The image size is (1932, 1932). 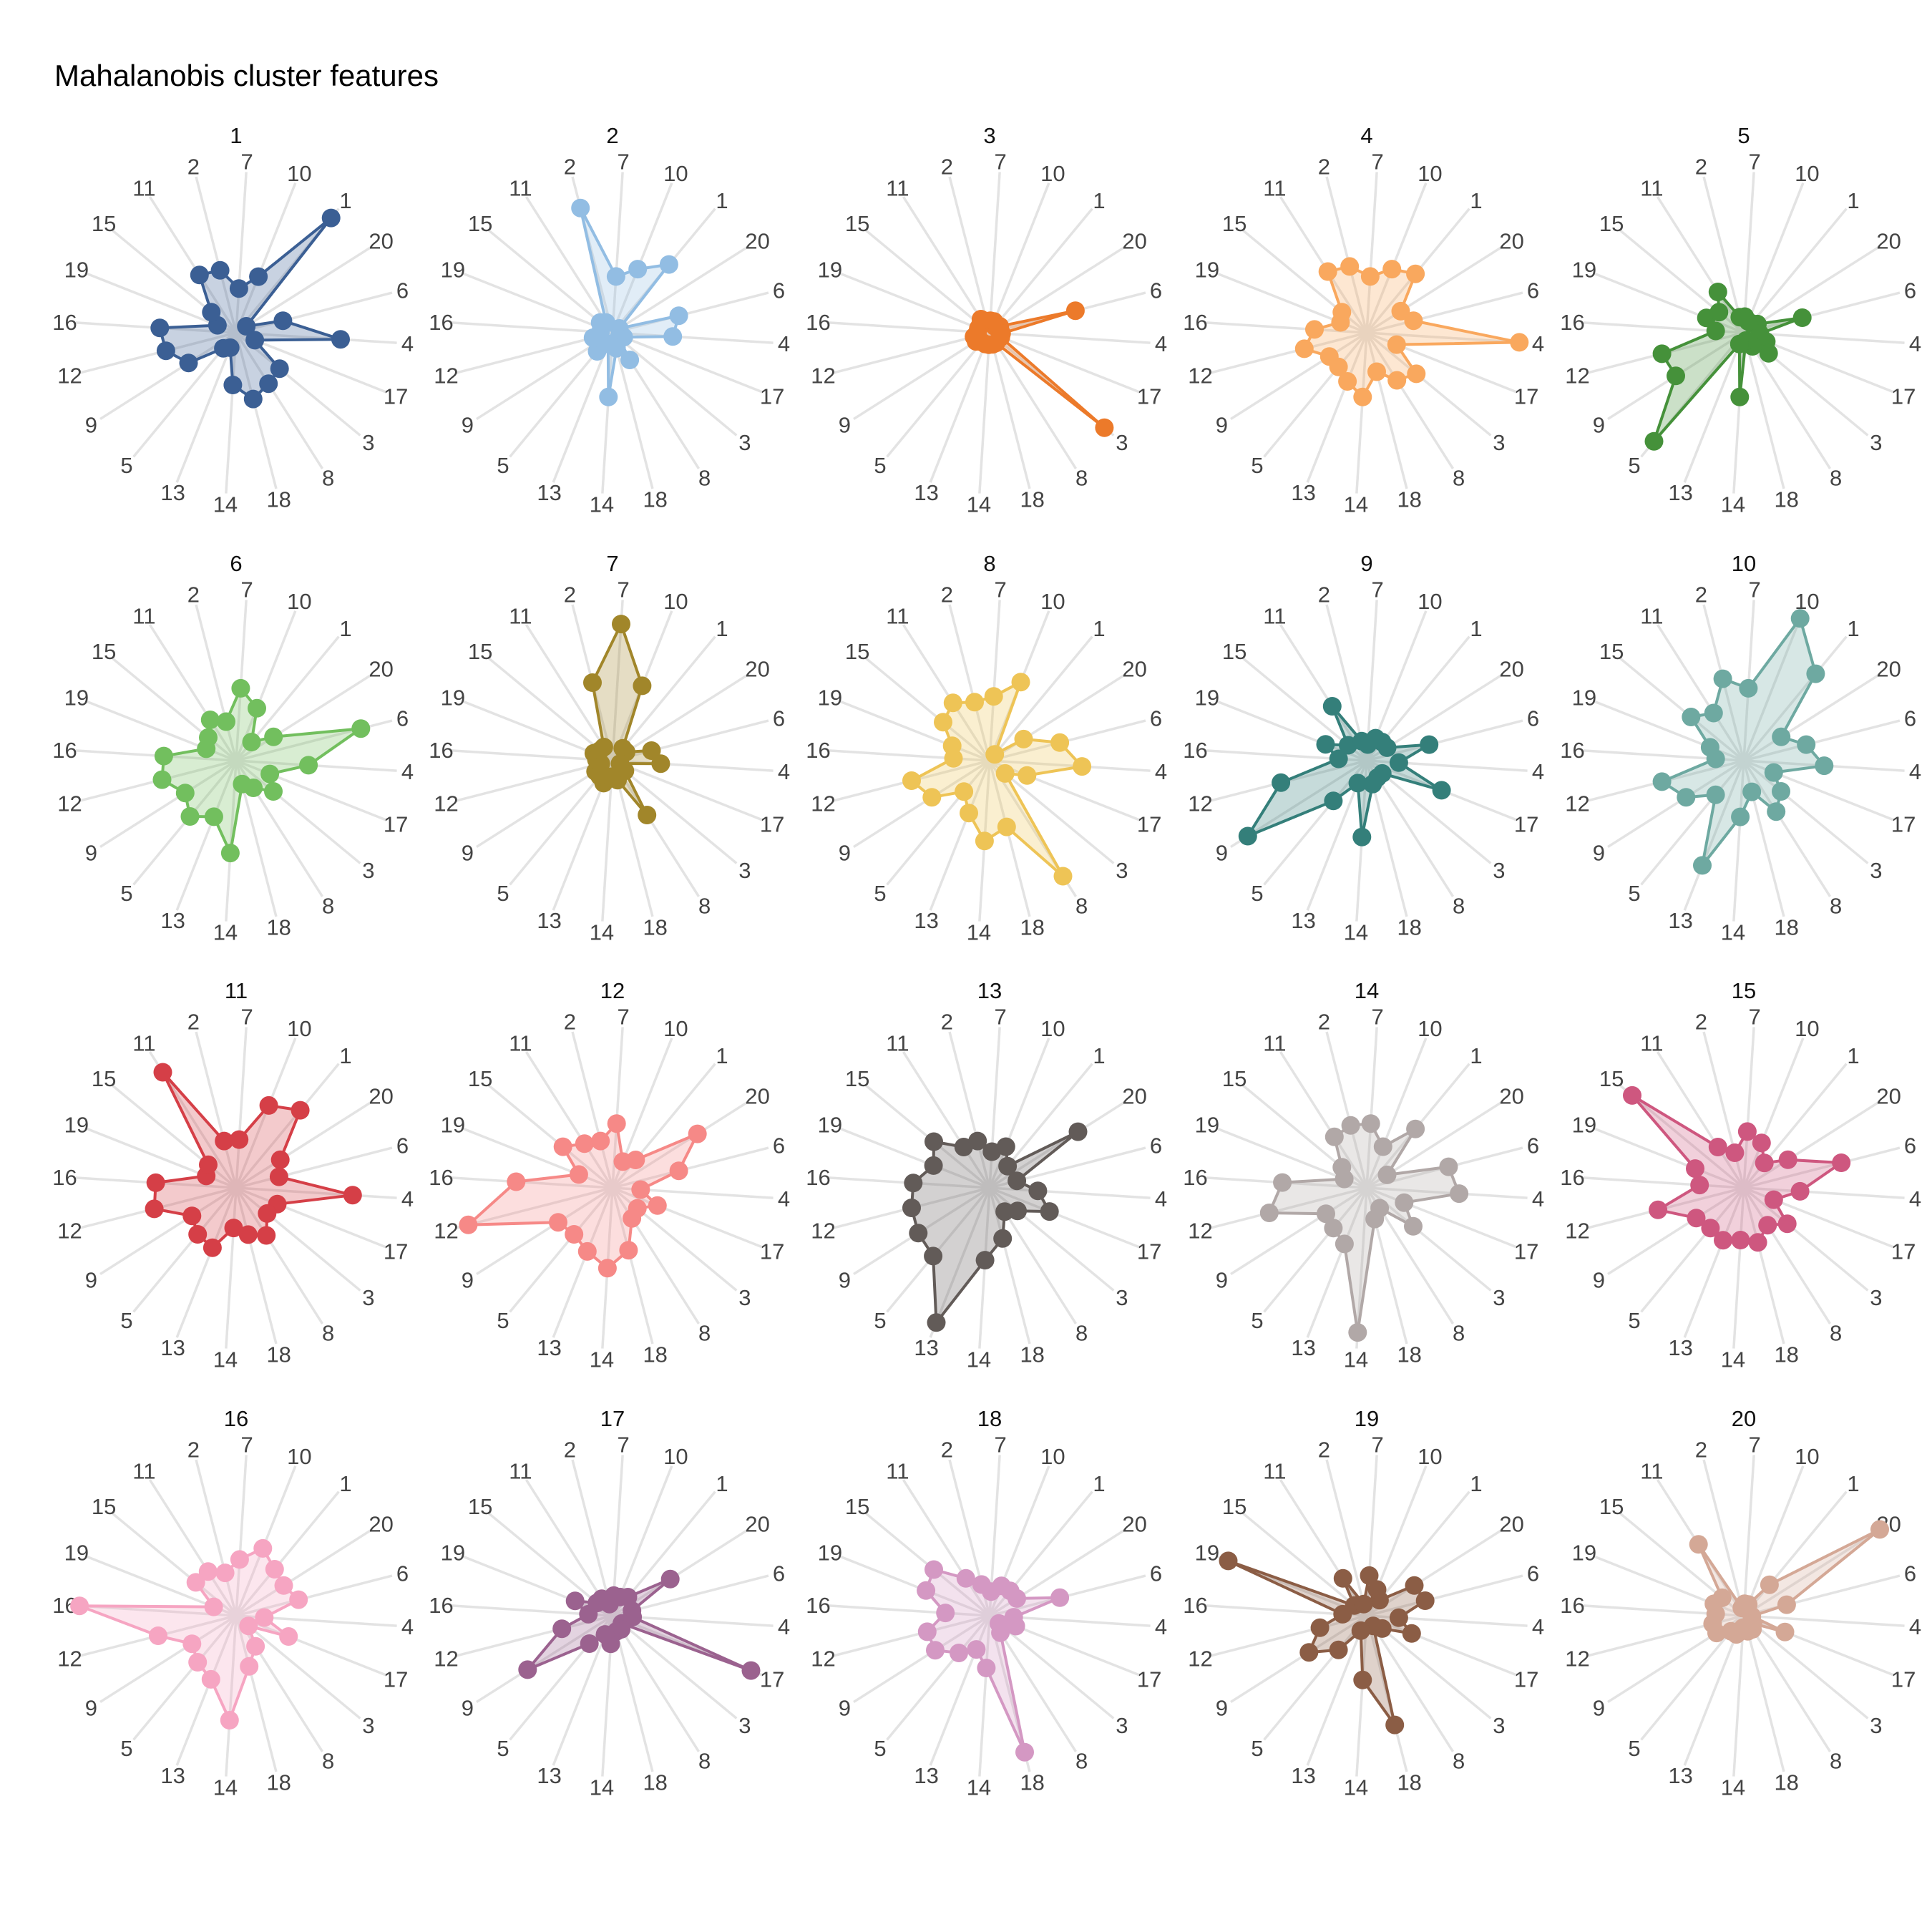 I want to click on axis-label: 17, so click(x=1903, y=1251).